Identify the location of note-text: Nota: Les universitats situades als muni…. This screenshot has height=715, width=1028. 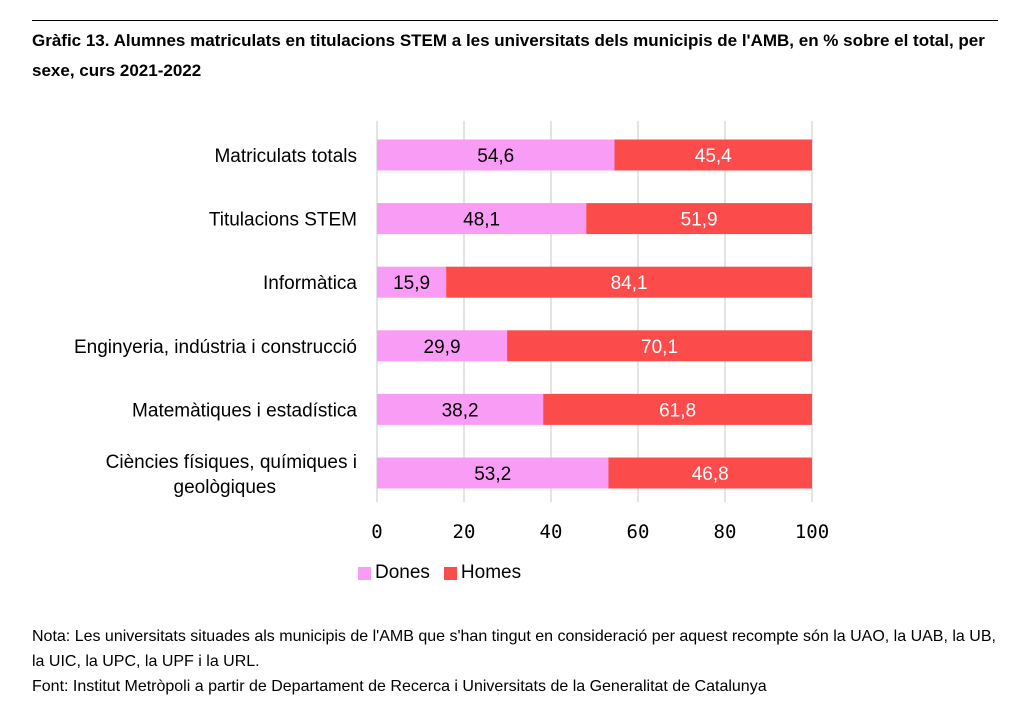
(514, 649).